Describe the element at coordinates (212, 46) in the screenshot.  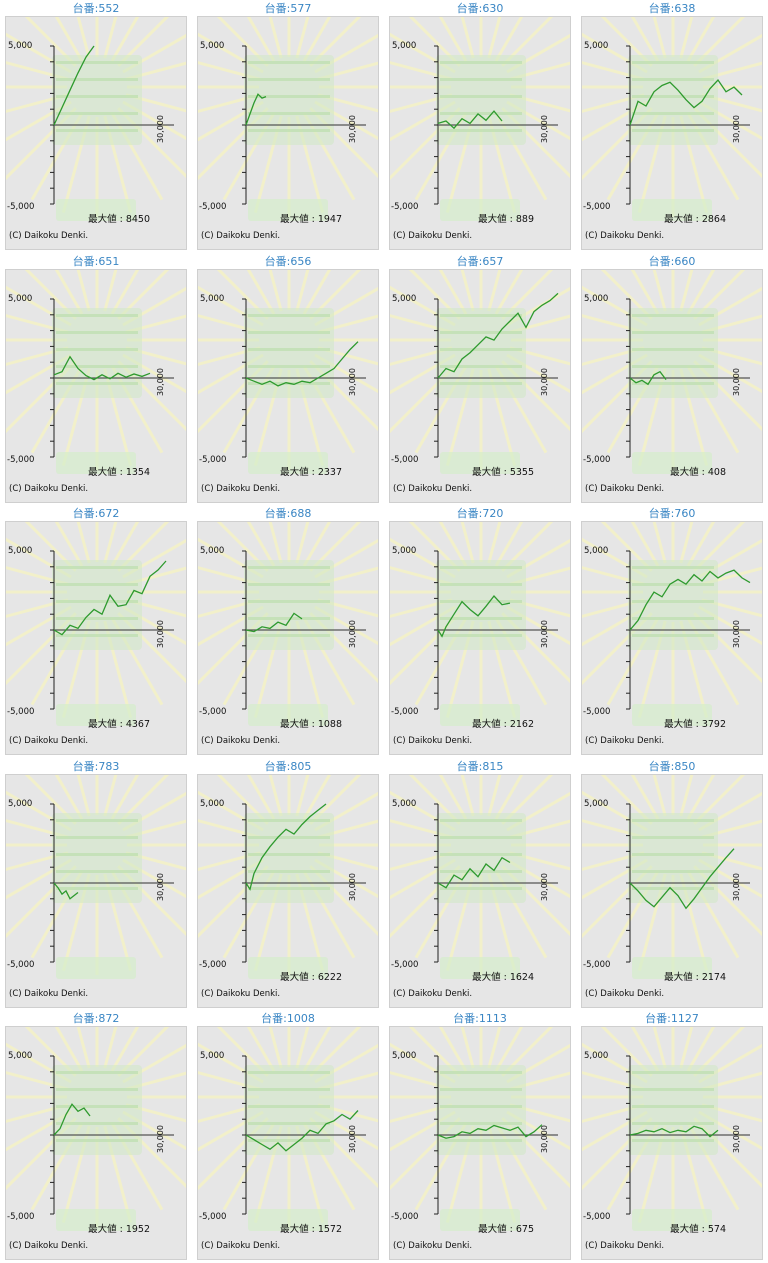
I see `y-tick-label-top: 5,000` at that location.